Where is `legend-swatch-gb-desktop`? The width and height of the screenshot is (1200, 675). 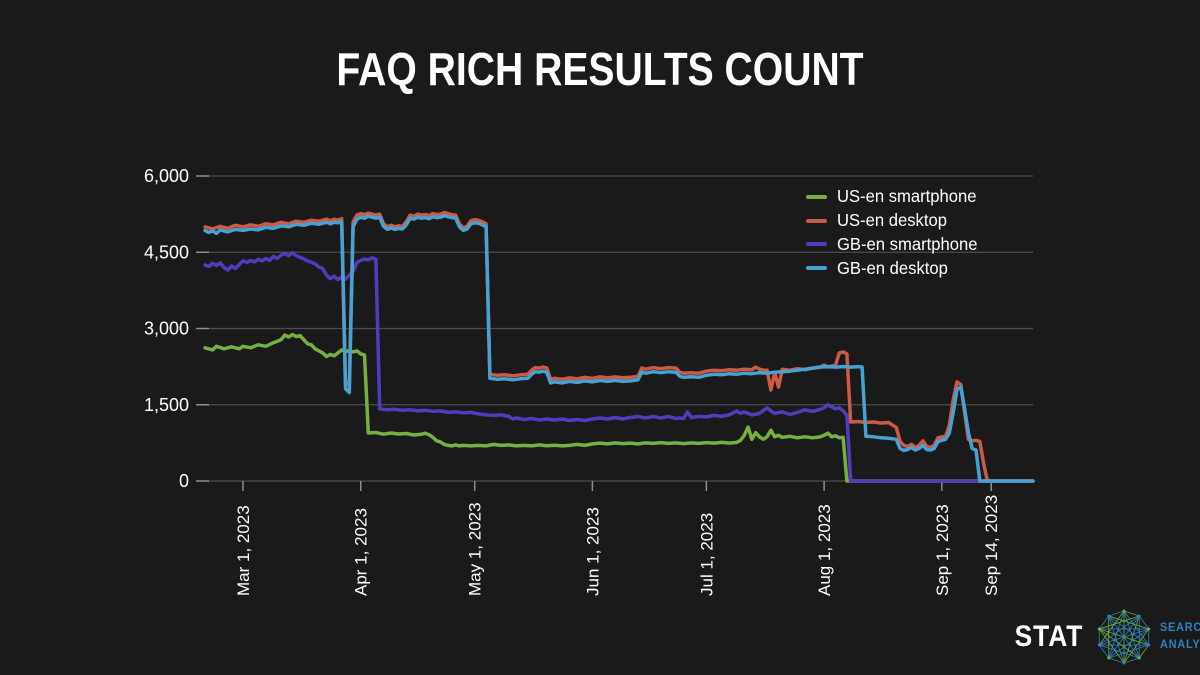
legend-swatch-gb-desktop is located at coordinates (816, 268).